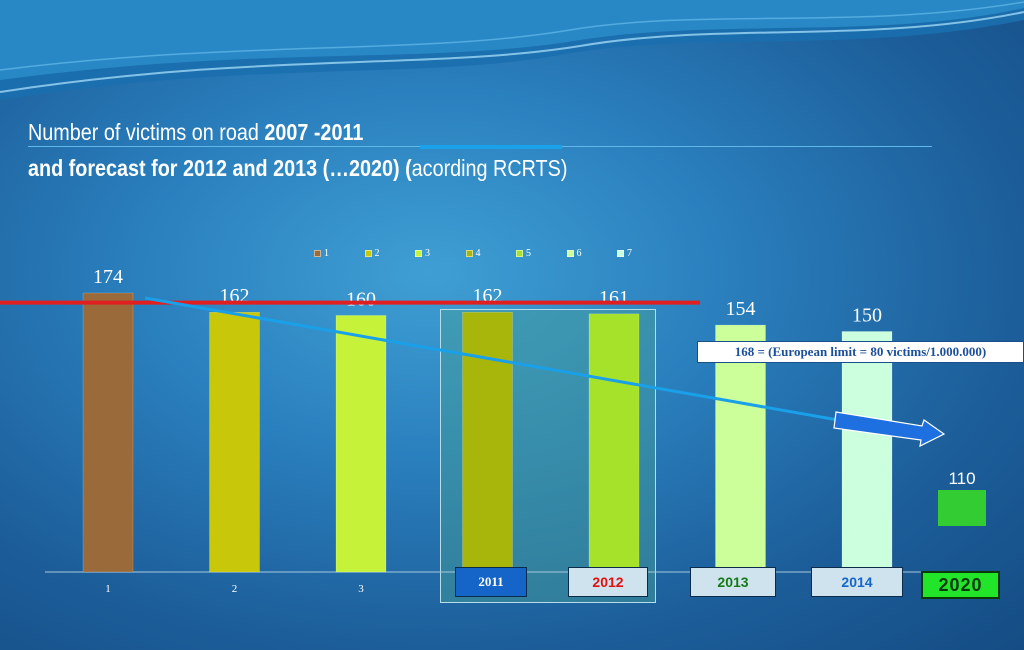  I want to click on legend-label: 7, so click(629, 253).